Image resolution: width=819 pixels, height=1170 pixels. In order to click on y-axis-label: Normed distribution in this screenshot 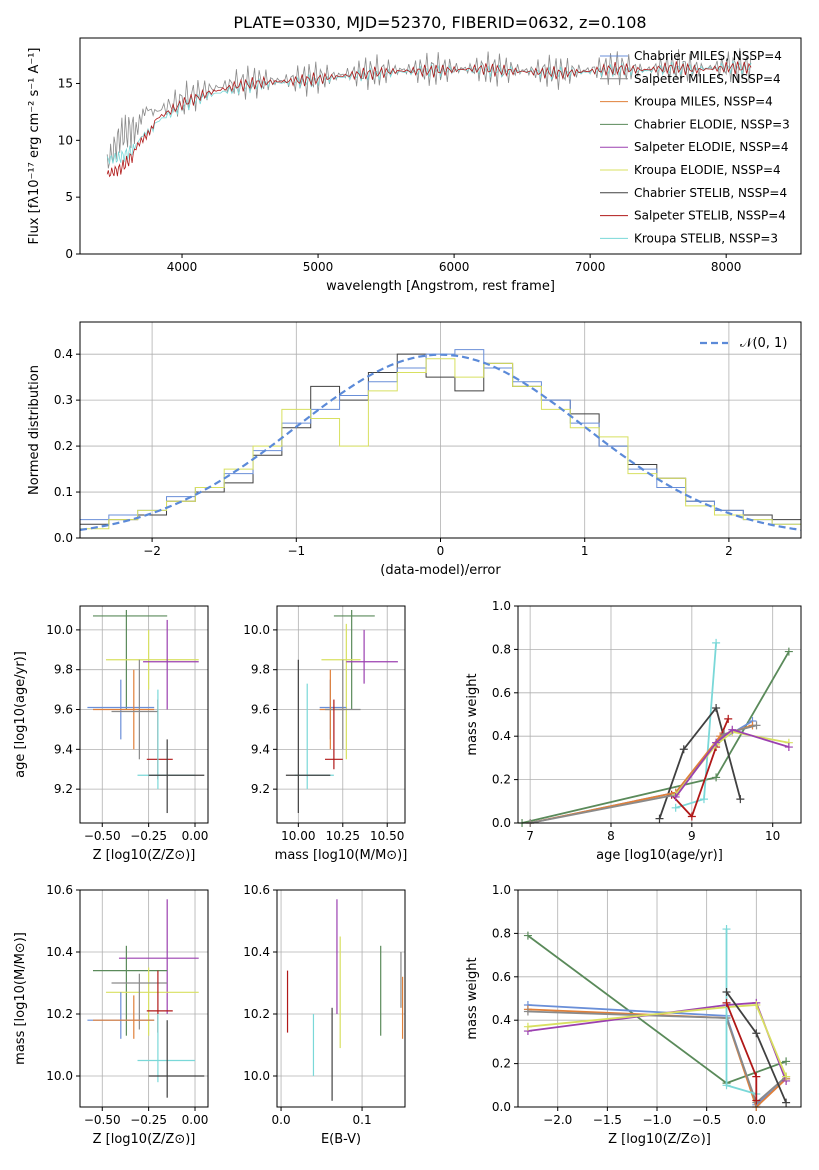, I will do `click(34, 430)`.